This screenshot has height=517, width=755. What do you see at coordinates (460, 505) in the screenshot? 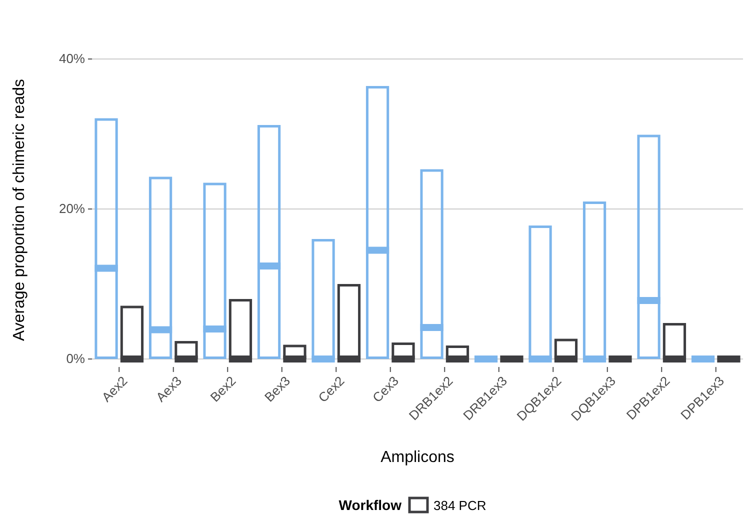
I see `legend-label: 384 PCR` at bounding box center [460, 505].